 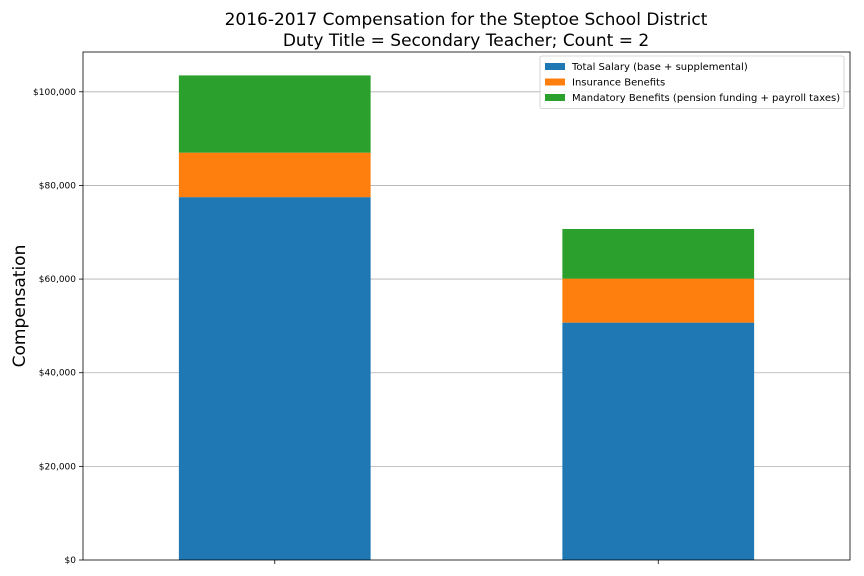 What do you see at coordinates (71, 561) in the screenshot?
I see `y-tick-label: $0` at bounding box center [71, 561].